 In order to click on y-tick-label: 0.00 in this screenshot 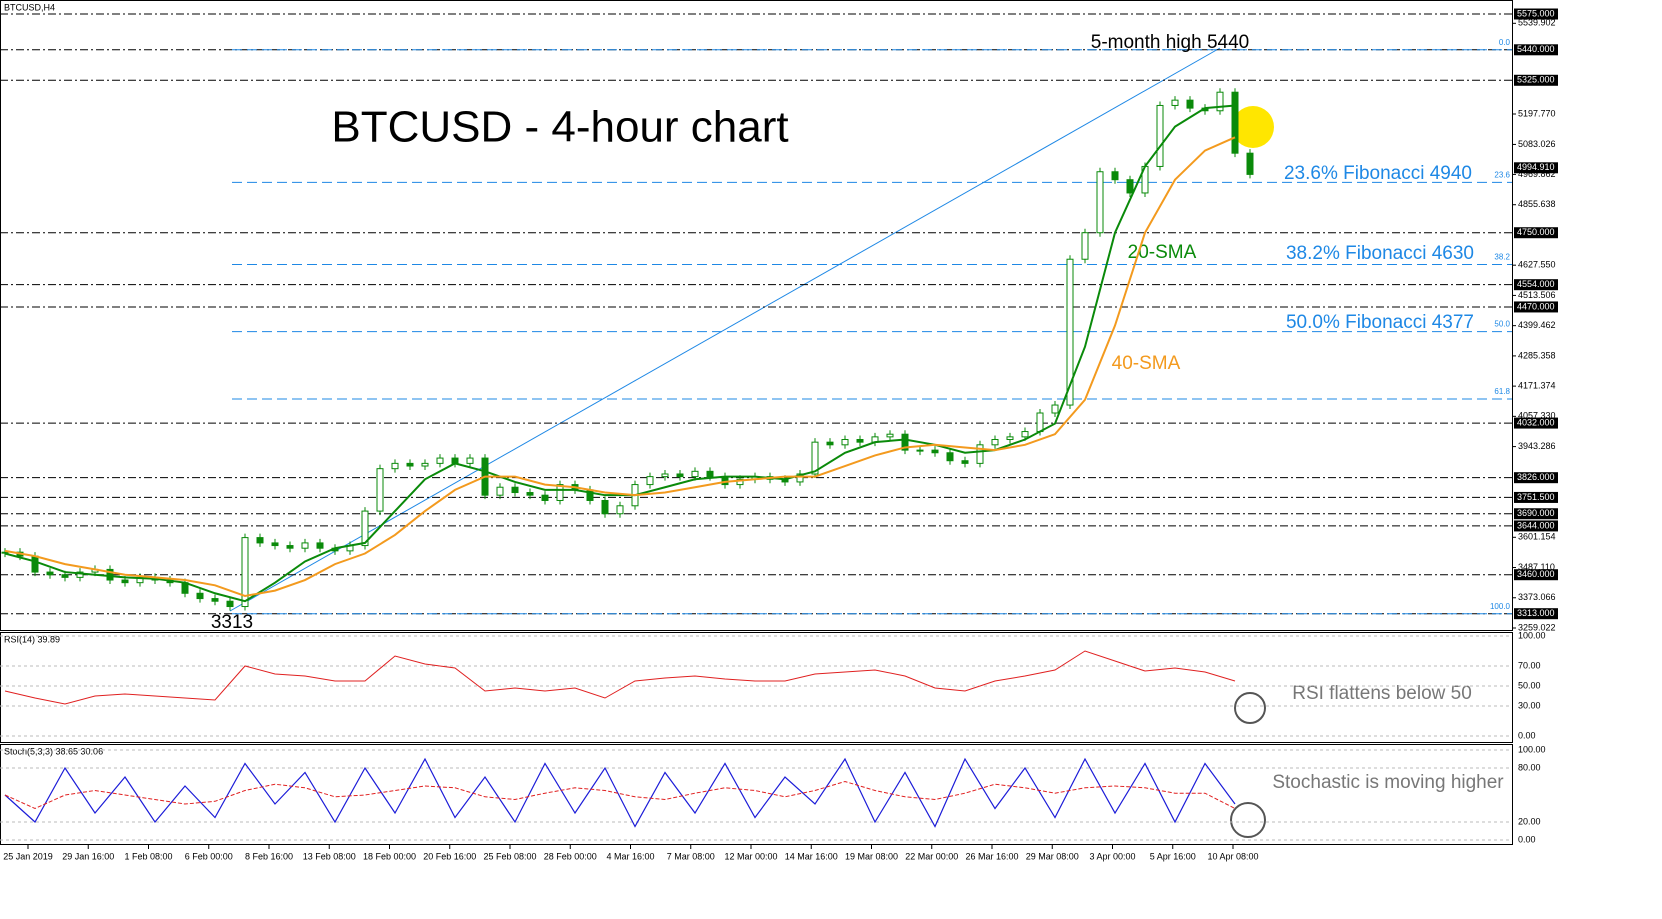, I will do `click(1527, 735)`.